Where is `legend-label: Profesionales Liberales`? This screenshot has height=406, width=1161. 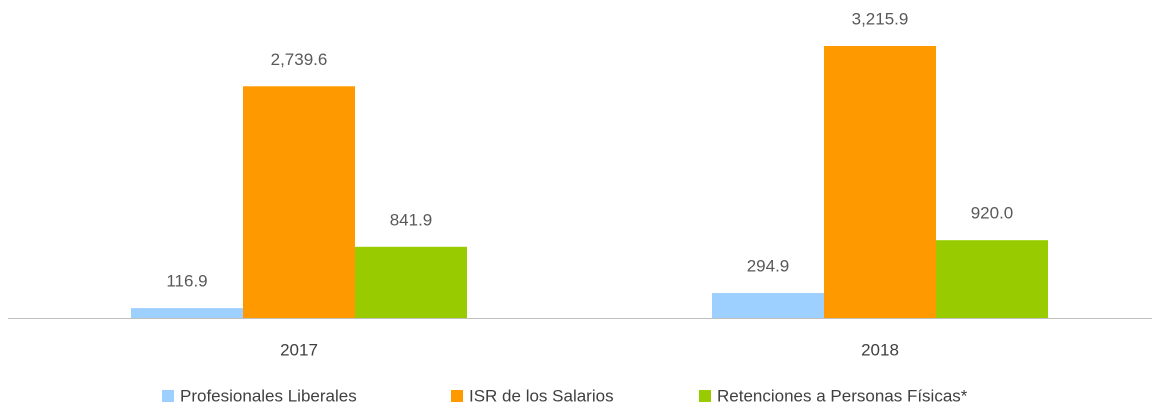 legend-label: Profesionales Liberales is located at coordinates (268, 395).